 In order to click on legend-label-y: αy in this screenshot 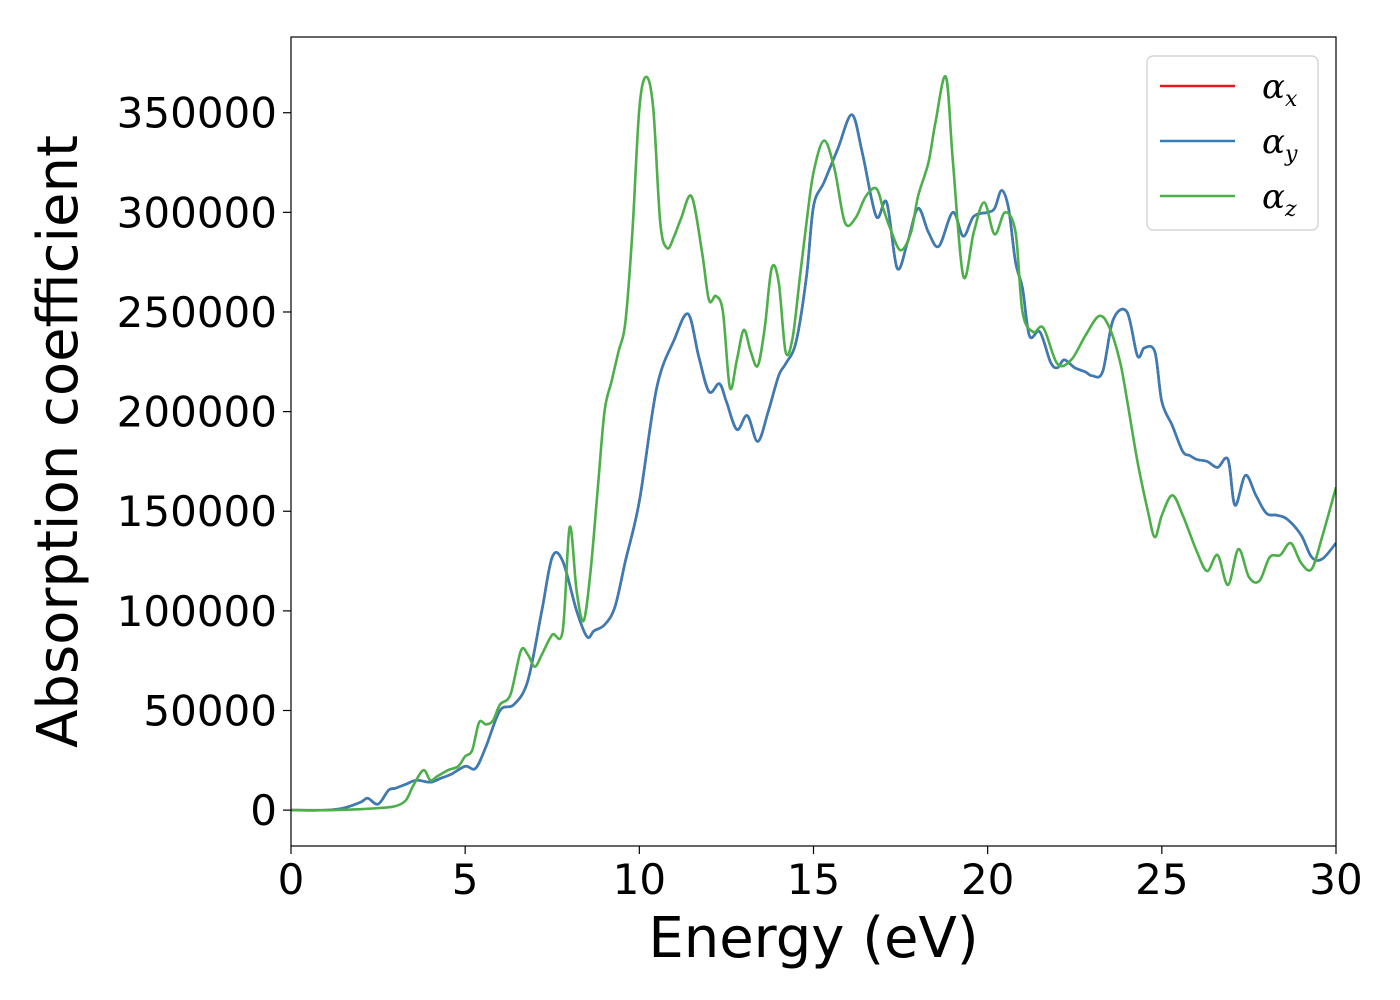, I will do `click(1280, 144)`.